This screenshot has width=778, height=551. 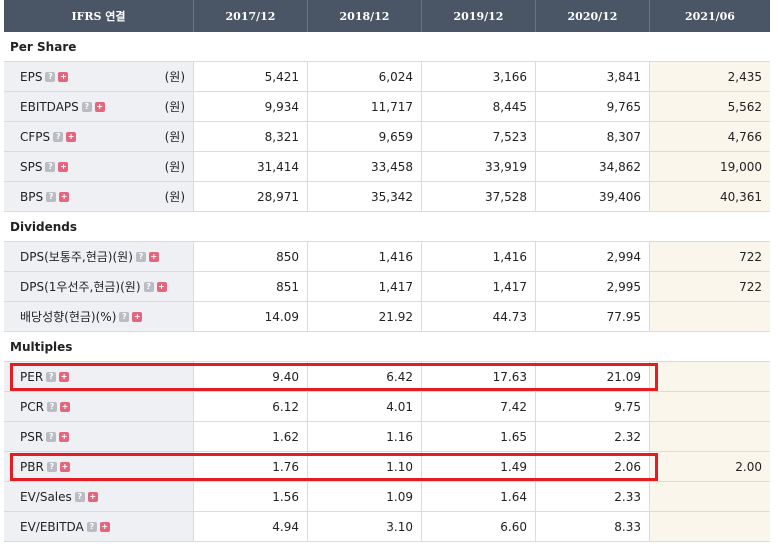 What do you see at coordinates (387, 137) in the screenshot?
I see `table-row: CFPS? + (원) 8,321 9,659 7,523 8,307 4,766` at bounding box center [387, 137].